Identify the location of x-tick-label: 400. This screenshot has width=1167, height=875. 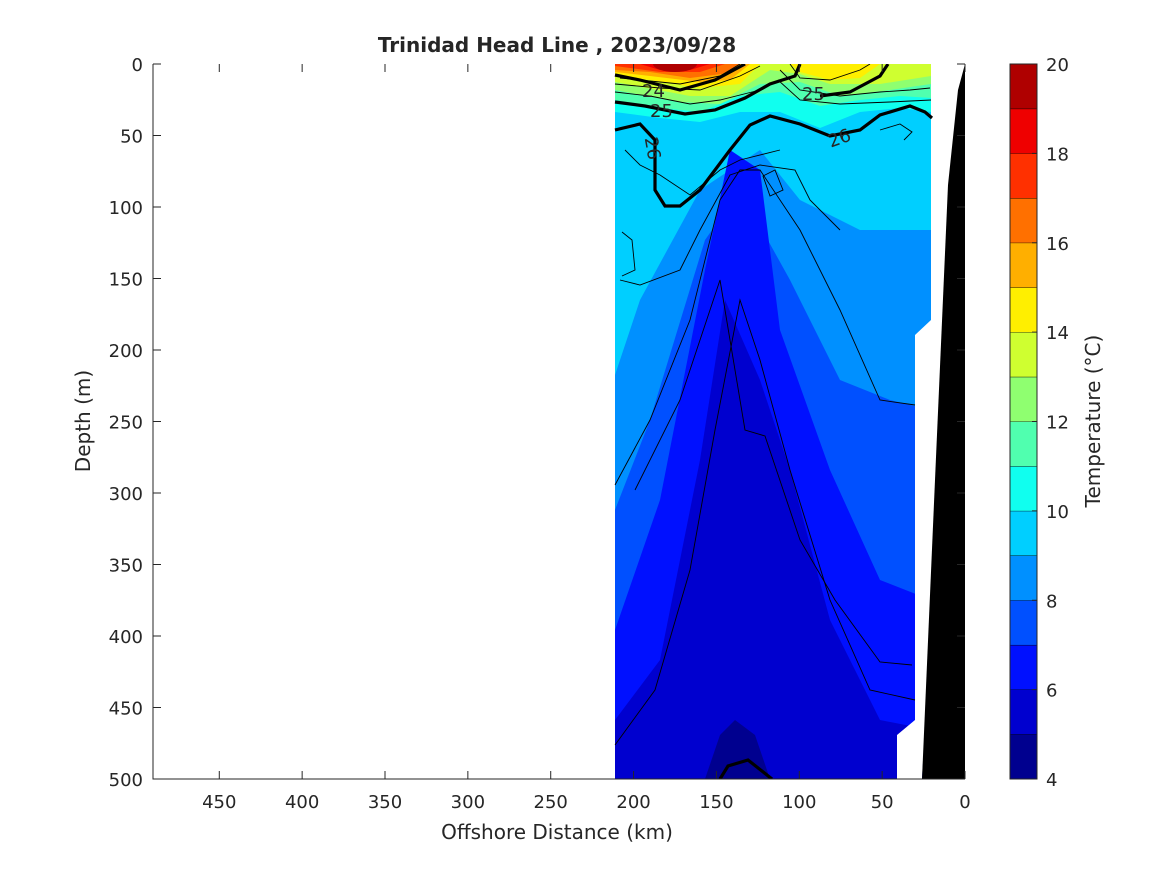
(302, 802).